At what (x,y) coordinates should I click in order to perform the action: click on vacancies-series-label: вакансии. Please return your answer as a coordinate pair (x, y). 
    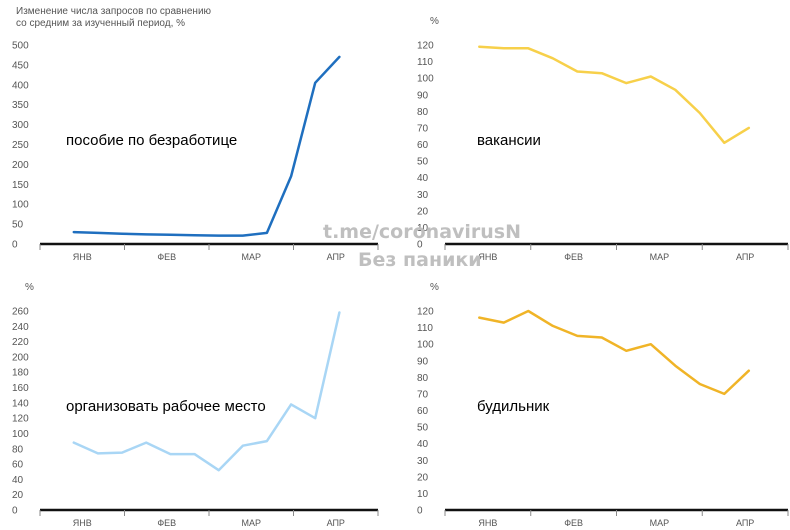
    Looking at the image, I should click on (509, 140).